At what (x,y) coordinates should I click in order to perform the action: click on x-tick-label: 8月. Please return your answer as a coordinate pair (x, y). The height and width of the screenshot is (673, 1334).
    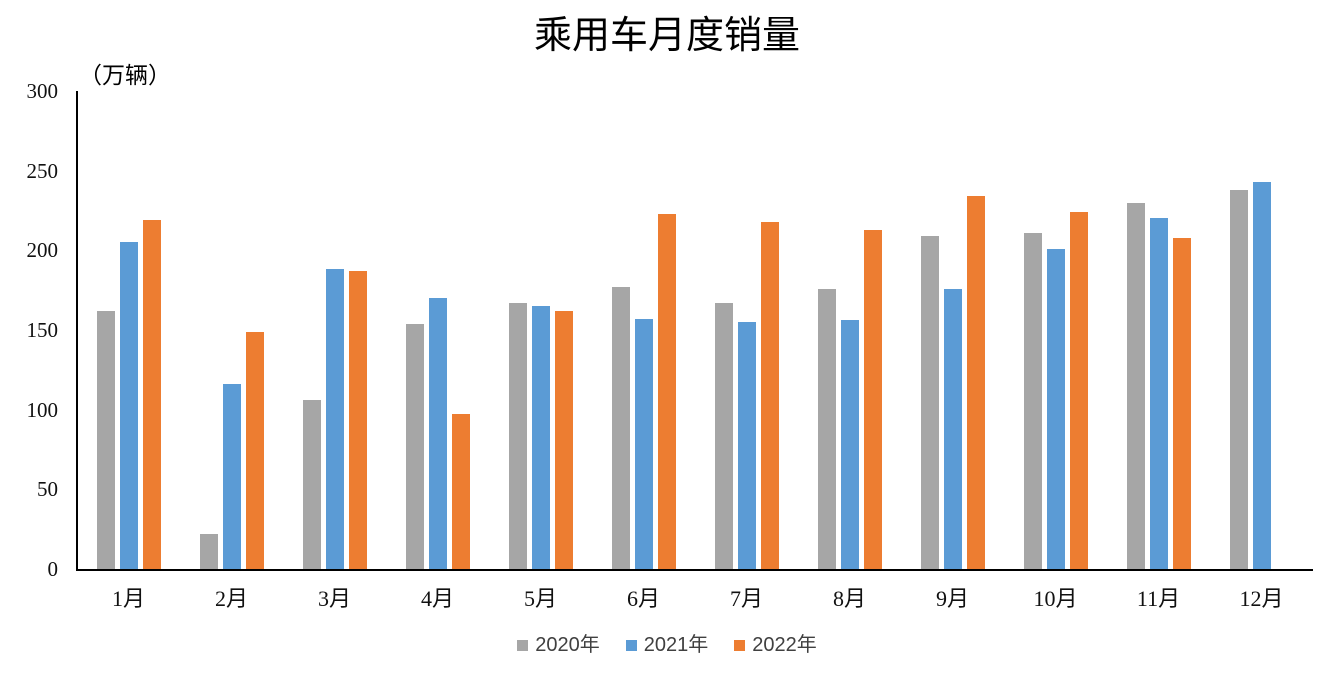
    Looking at the image, I should click on (849, 598).